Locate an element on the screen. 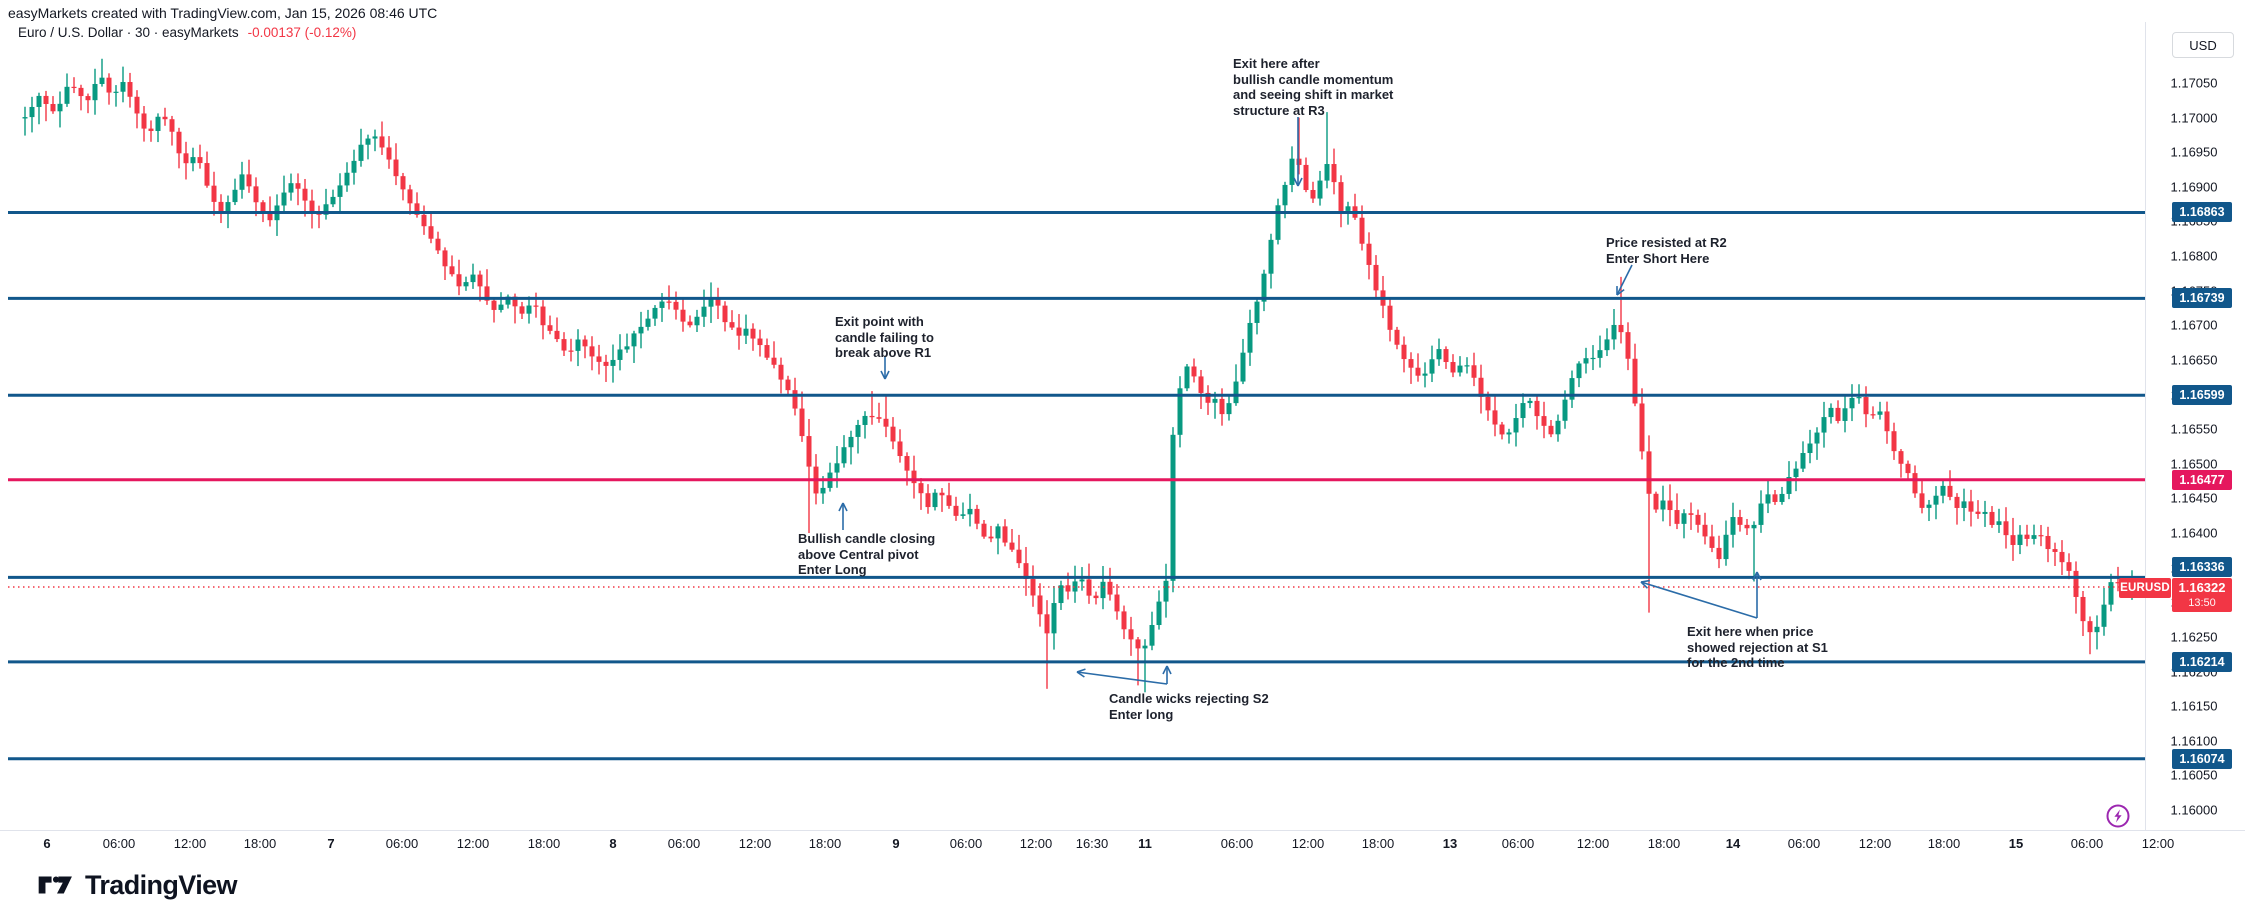 The width and height of the screenshot is (2245, 917). price-axis-border is located at coordinates (2145, 426).